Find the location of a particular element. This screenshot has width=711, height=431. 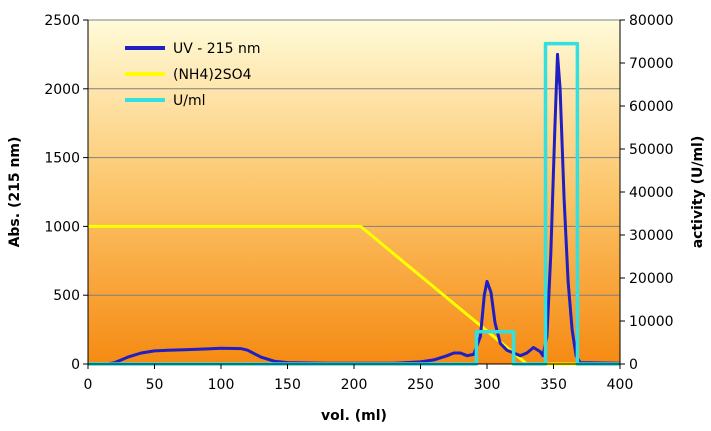

y2-tick-label: 10000 is located at coordinates (651, 322).